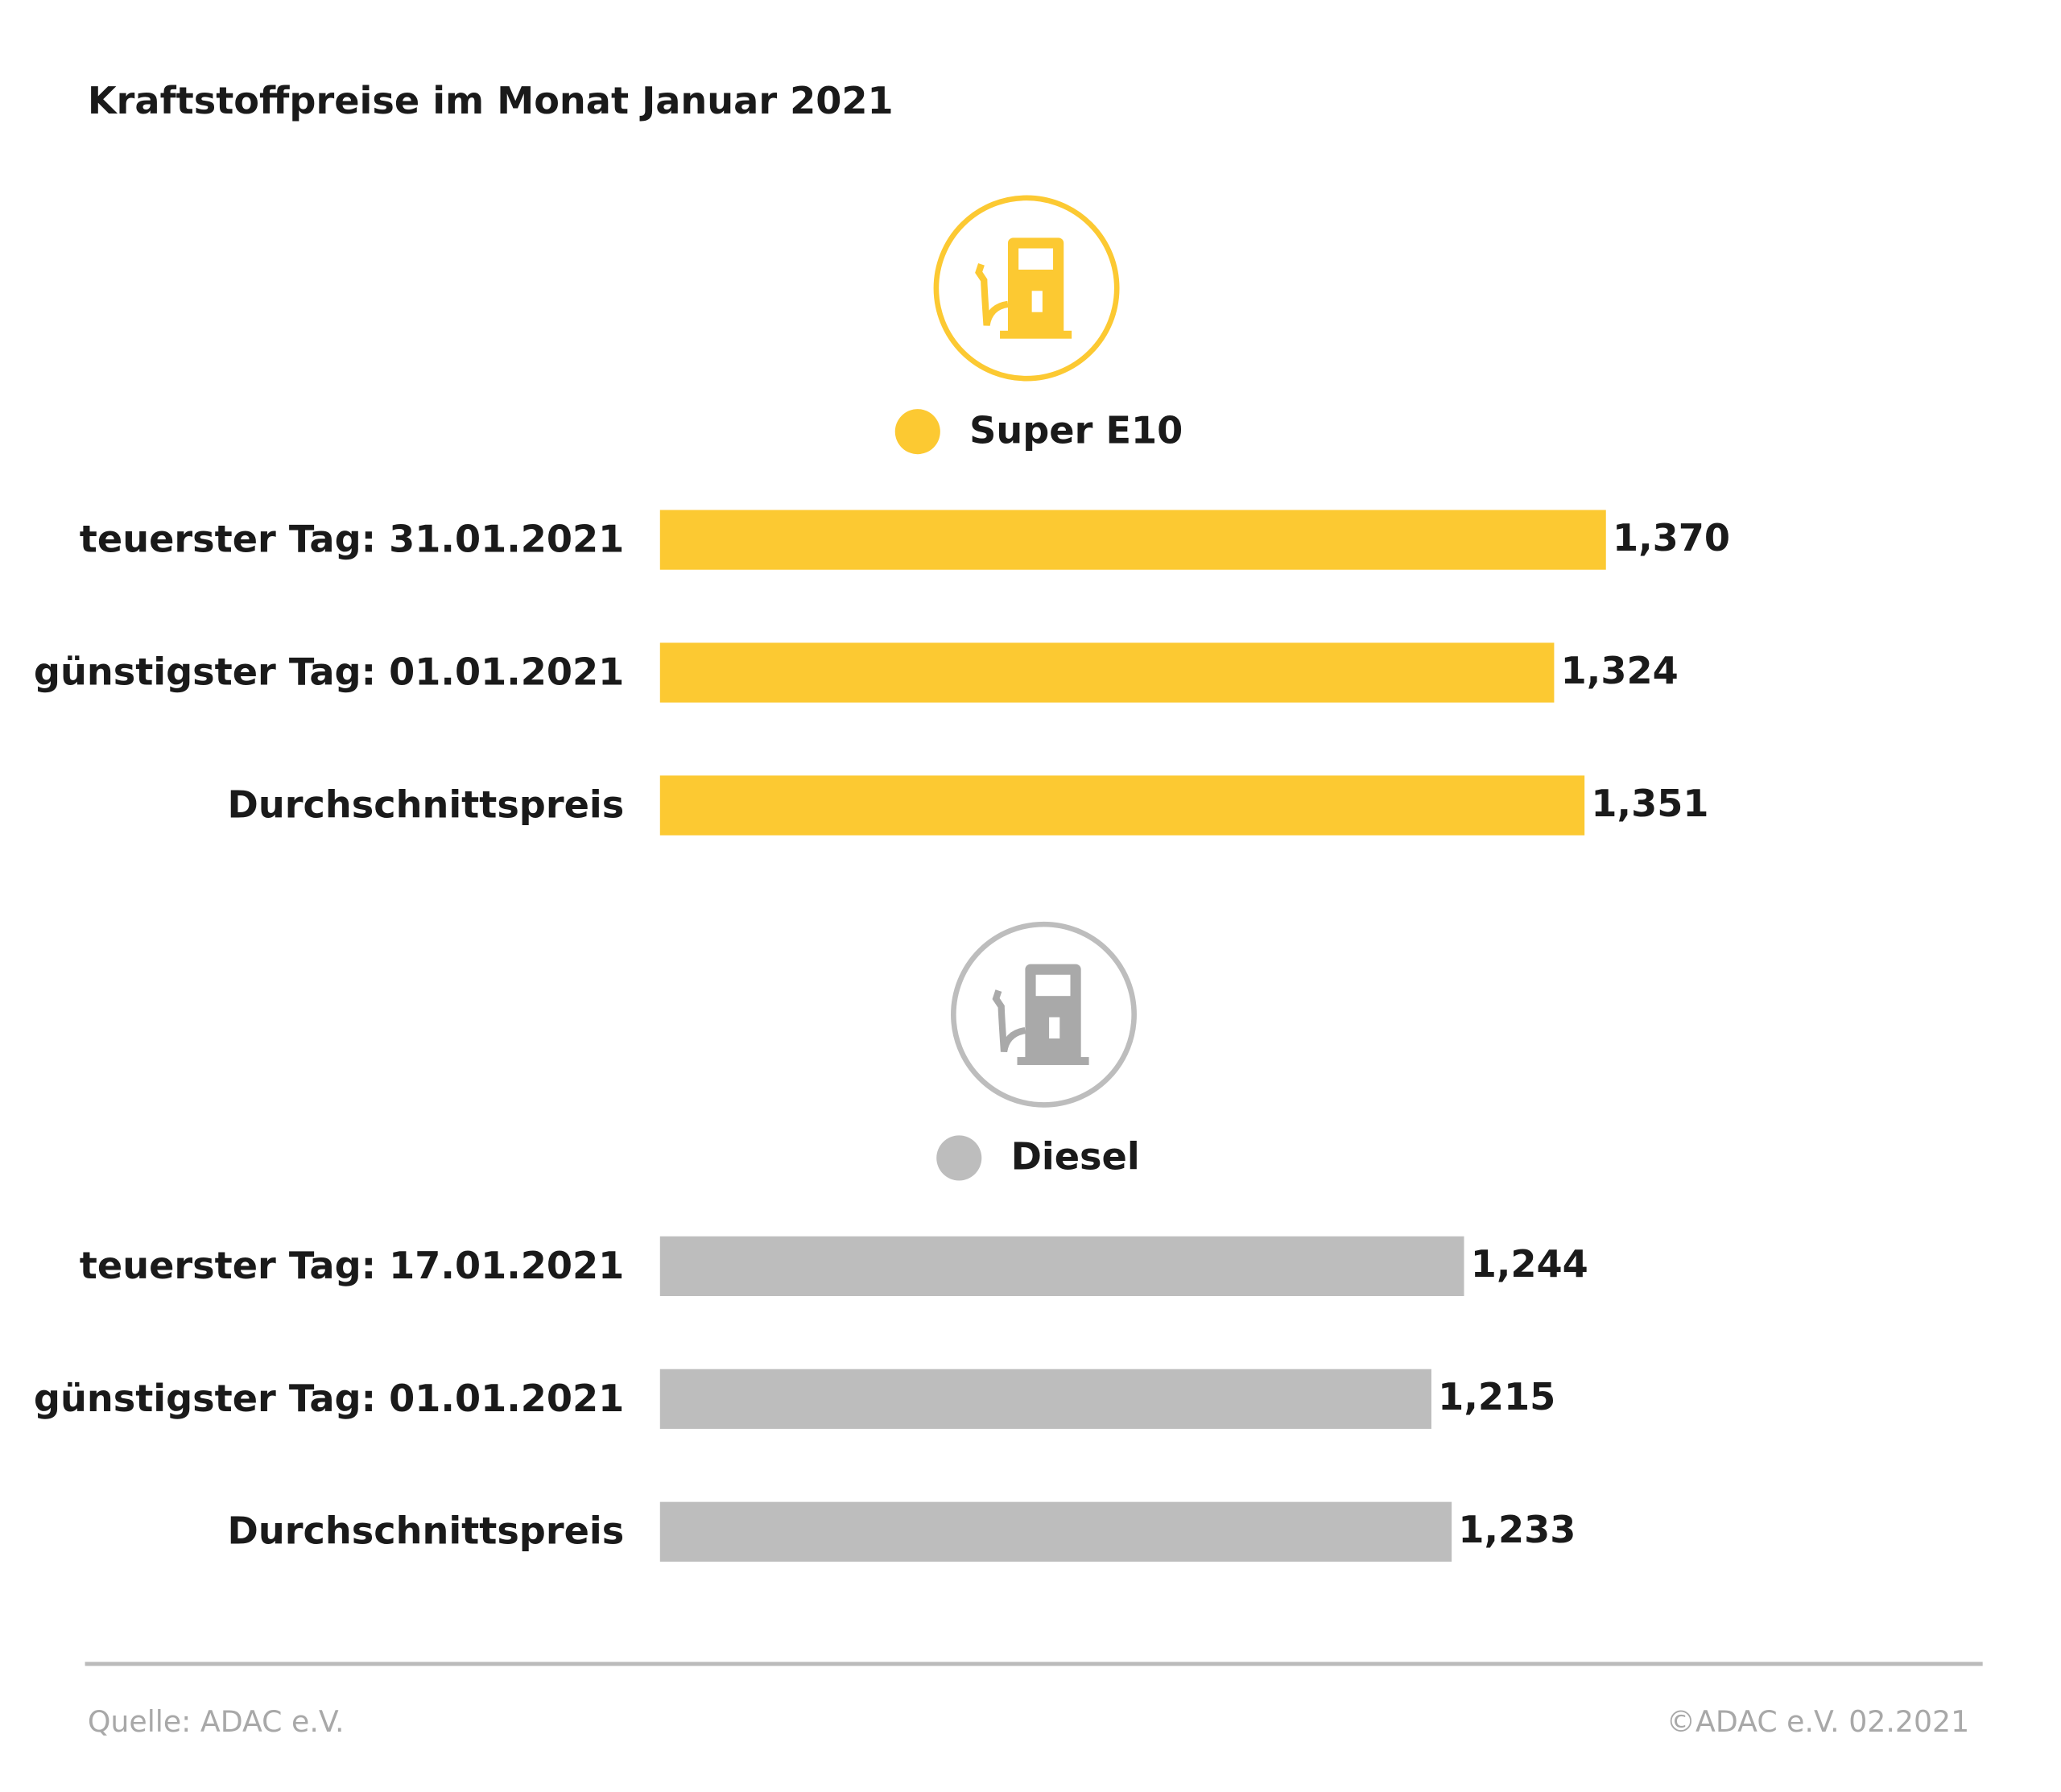  What do you see at coordinates (352, 1265) in the screenshot?
I see `category-label: teuerster Tag: 17.01.2021` at bounding box center [352, 1265].